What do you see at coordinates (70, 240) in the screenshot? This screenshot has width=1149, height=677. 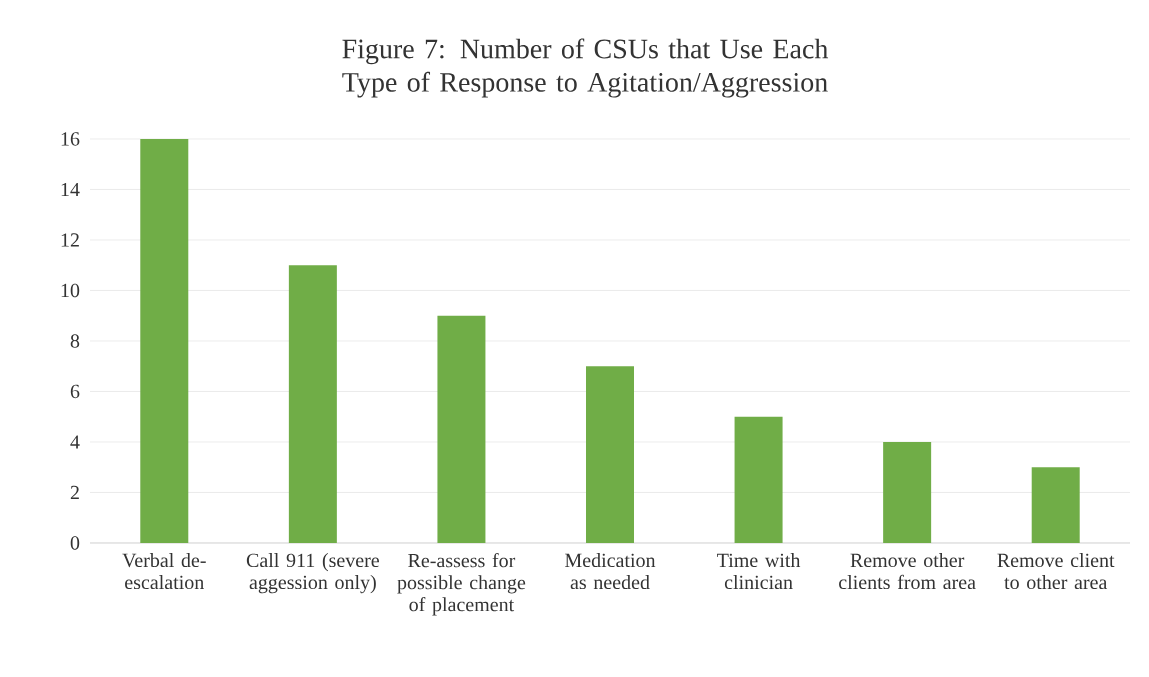 I see `y-tick-label: 12` at bounding box center [70, 240].